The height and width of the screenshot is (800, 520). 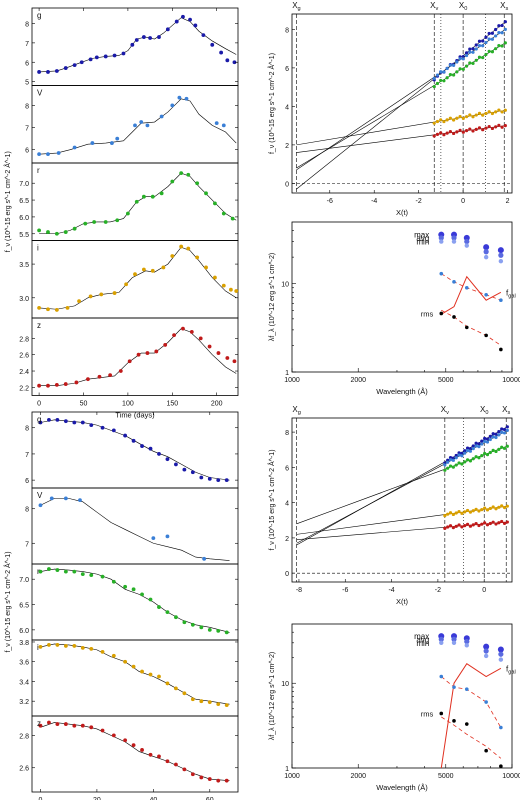 What do you see at coordinates (401, 105) in the screenshot?
I see `fit-line-r` at bounding box center [401, 105].